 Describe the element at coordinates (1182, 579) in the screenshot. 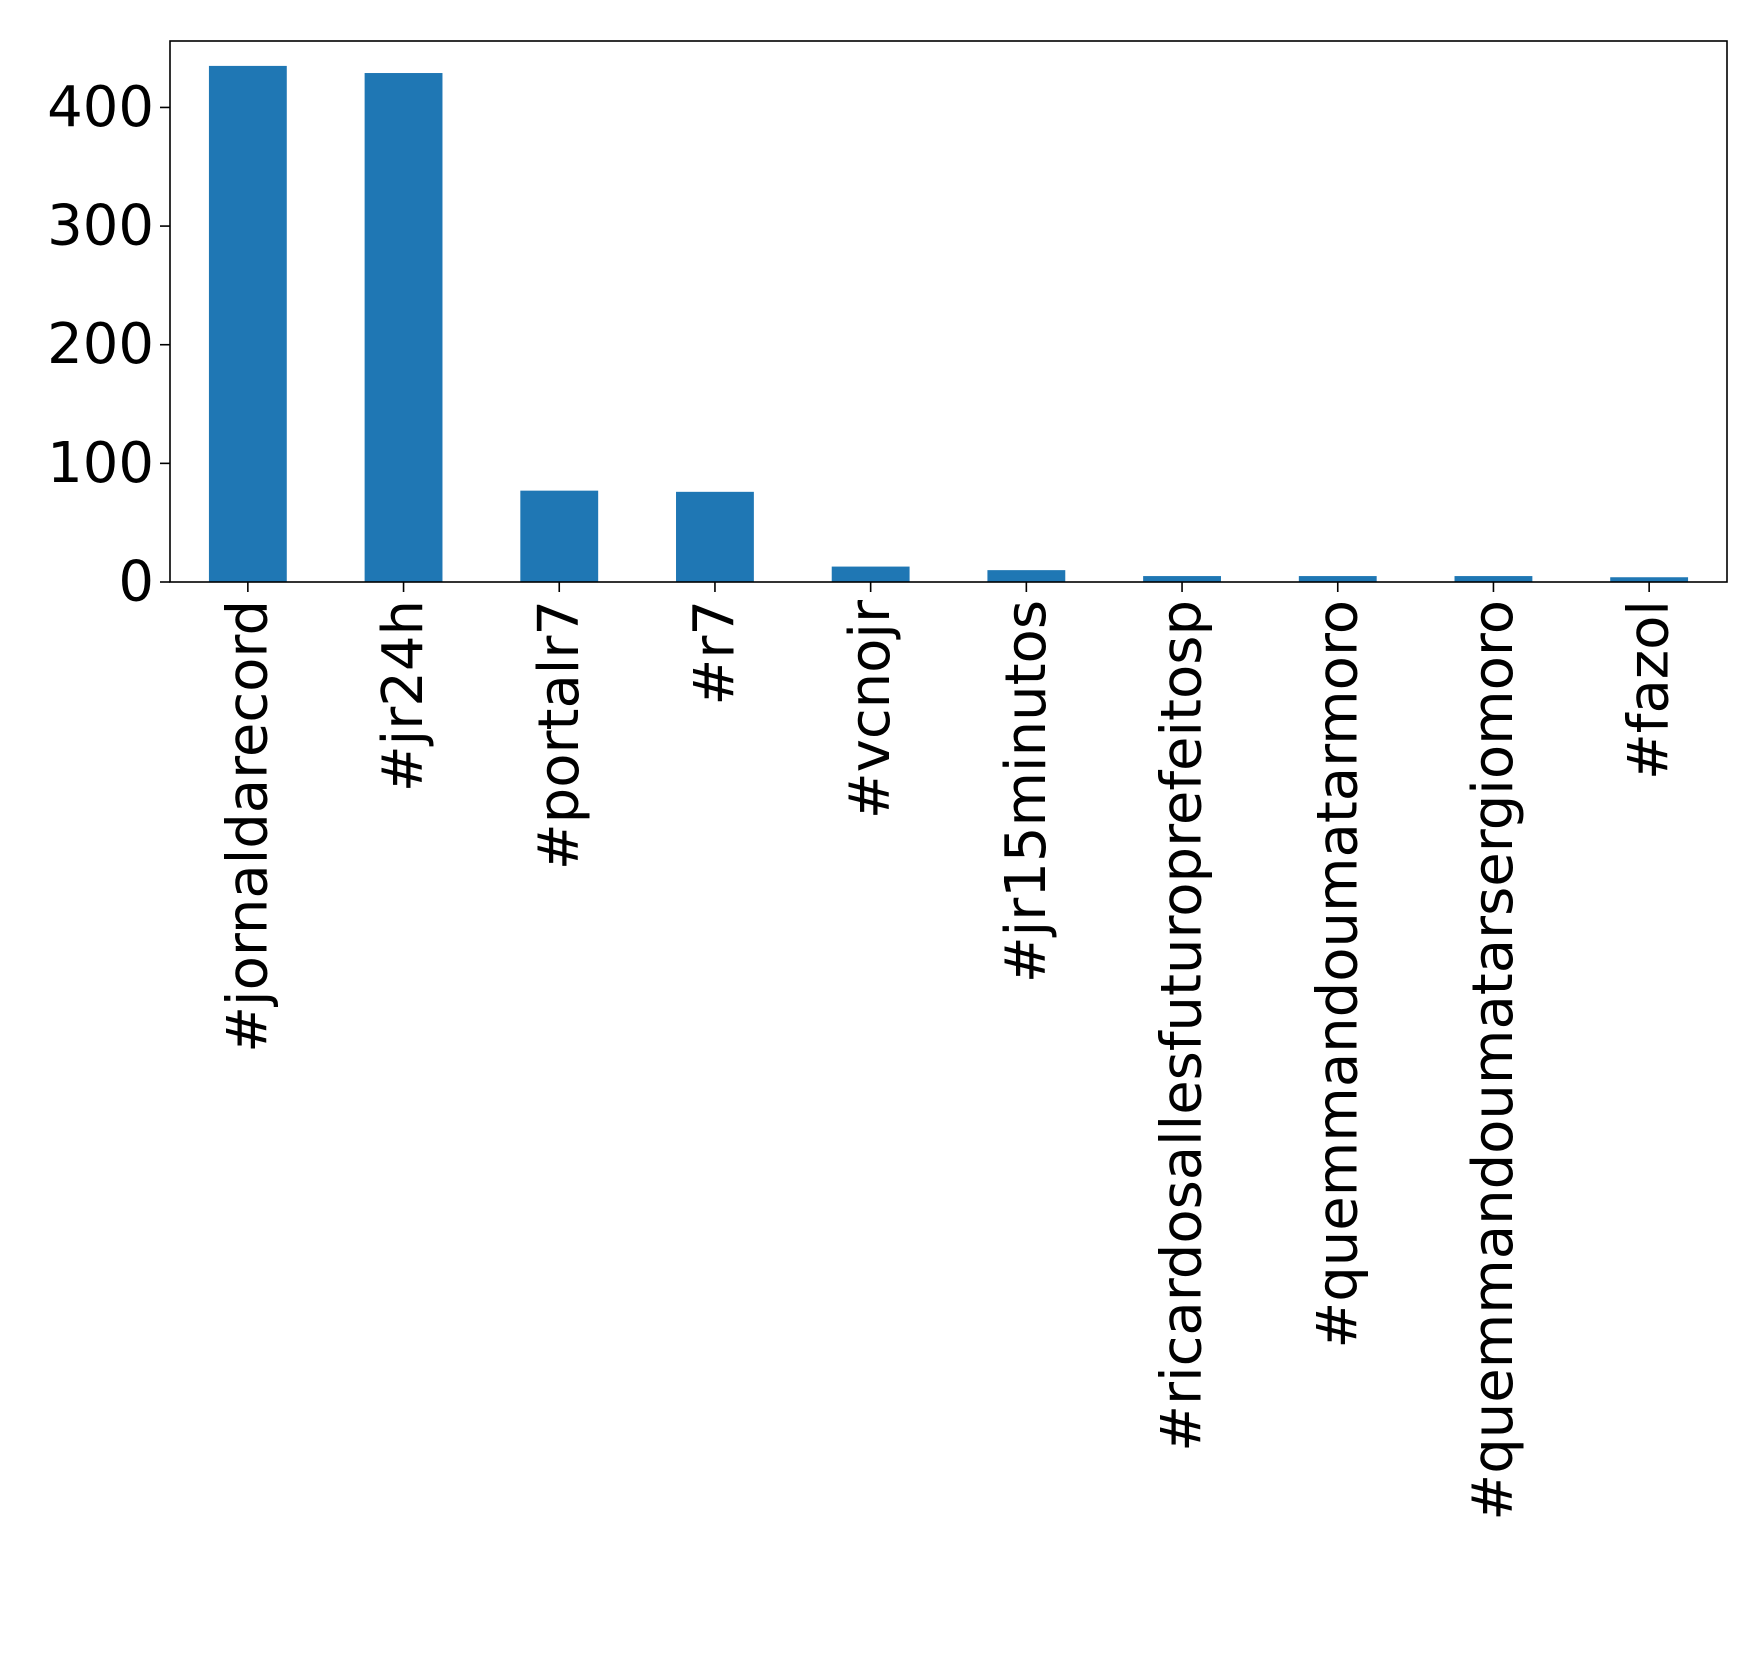

I see `bar-ricardosallesfuturoprefeitosp` at that location.